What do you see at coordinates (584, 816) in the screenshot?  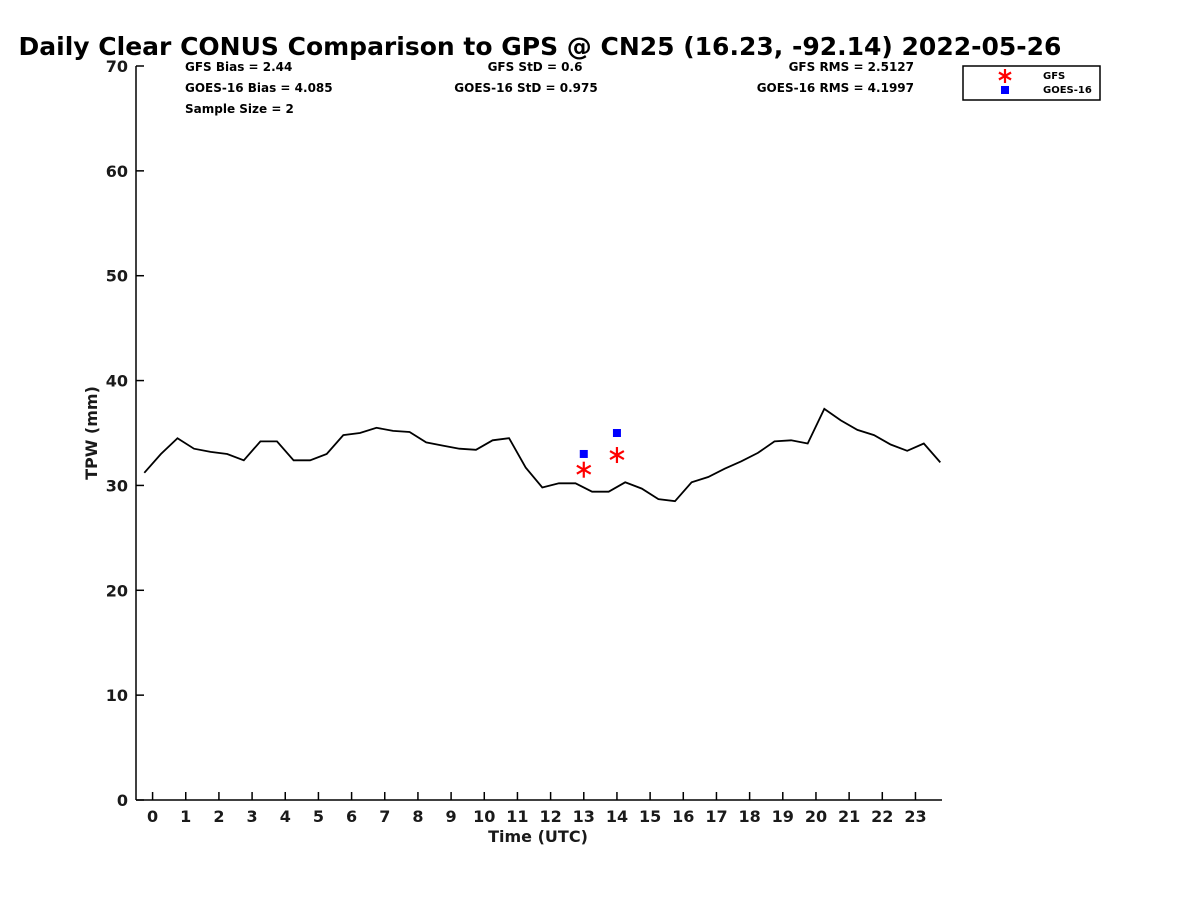 I see `x-tick-label: 13` at bounding box center [584, 816].